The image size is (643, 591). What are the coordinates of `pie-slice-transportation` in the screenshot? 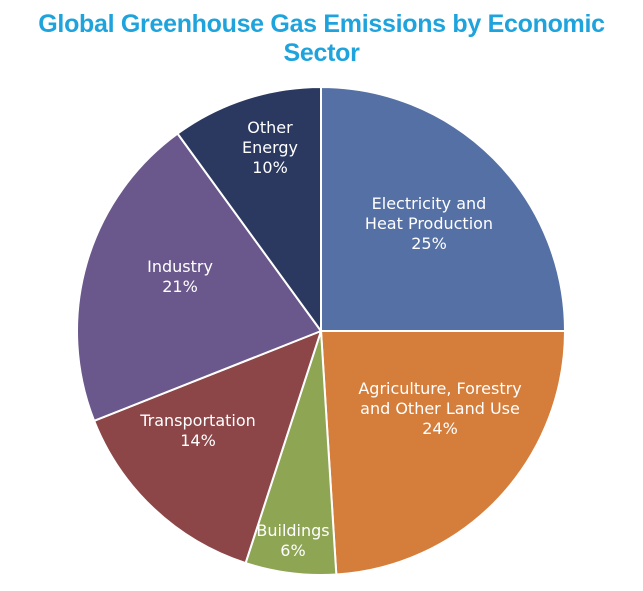 It's located at (207, 447).